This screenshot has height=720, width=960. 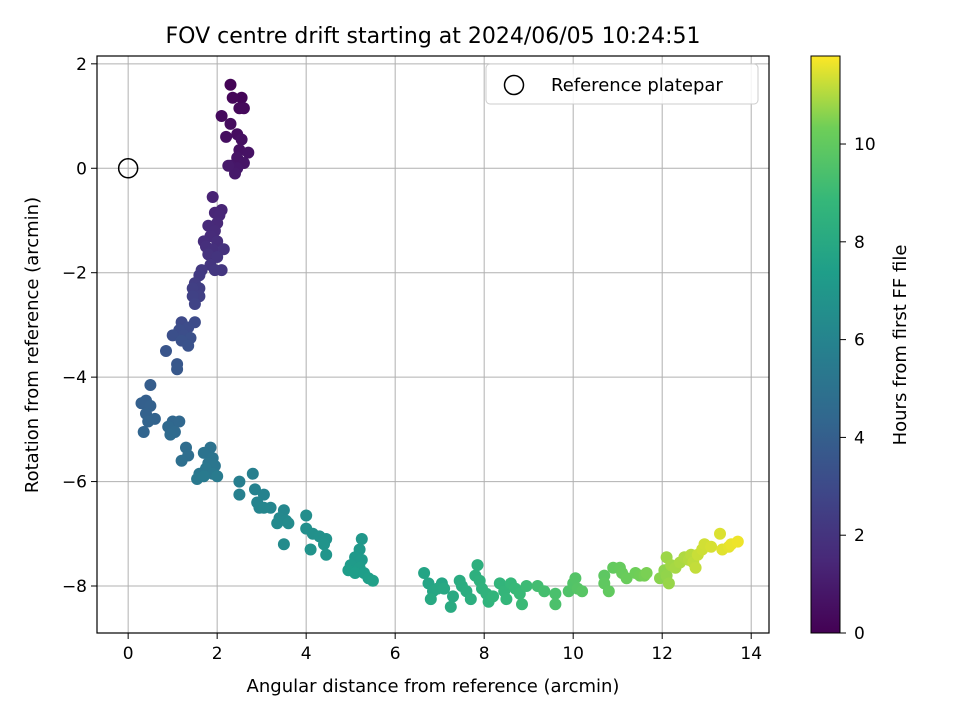 I want to click on x-tick-label: 12, so click(x=662, y=654).